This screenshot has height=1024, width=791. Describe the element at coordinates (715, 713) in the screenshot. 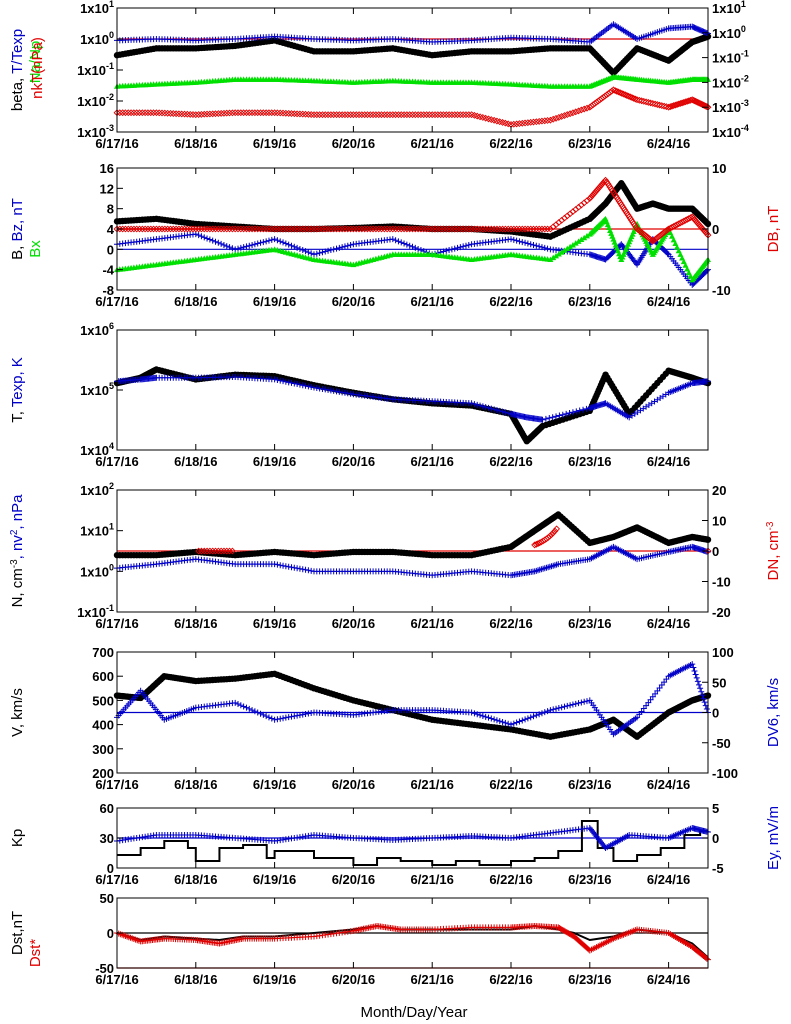

I see `y2-tick-label: 0` at that location.